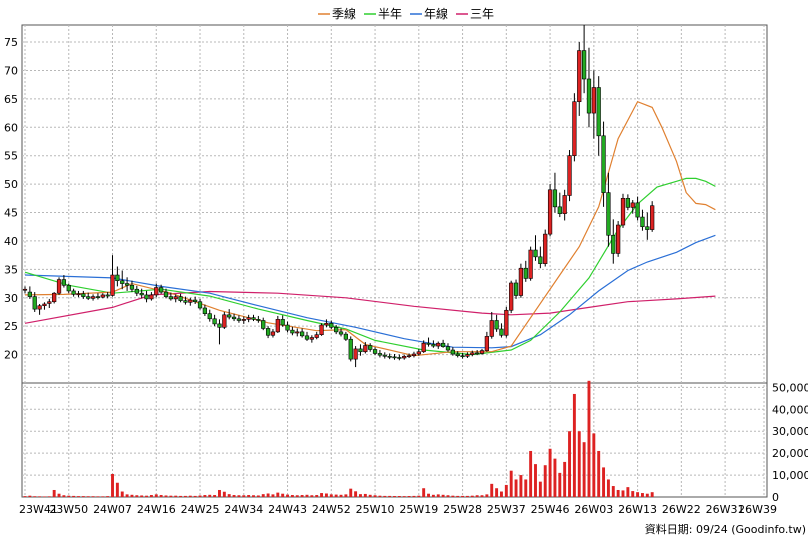  I want to click on x-tick-label: 24W25, so click(200, 509).